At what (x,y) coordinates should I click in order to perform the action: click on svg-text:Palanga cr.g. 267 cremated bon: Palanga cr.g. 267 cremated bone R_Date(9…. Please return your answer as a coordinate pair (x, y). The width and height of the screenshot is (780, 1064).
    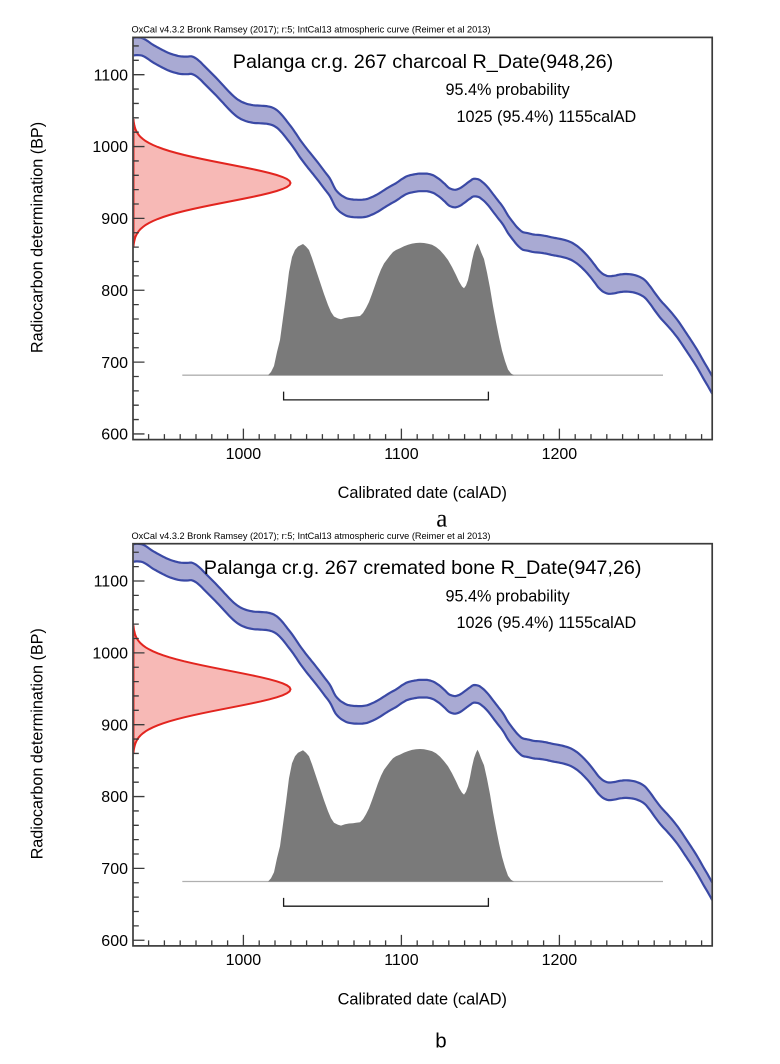
    Looking at the image, I should click on (423, 568).